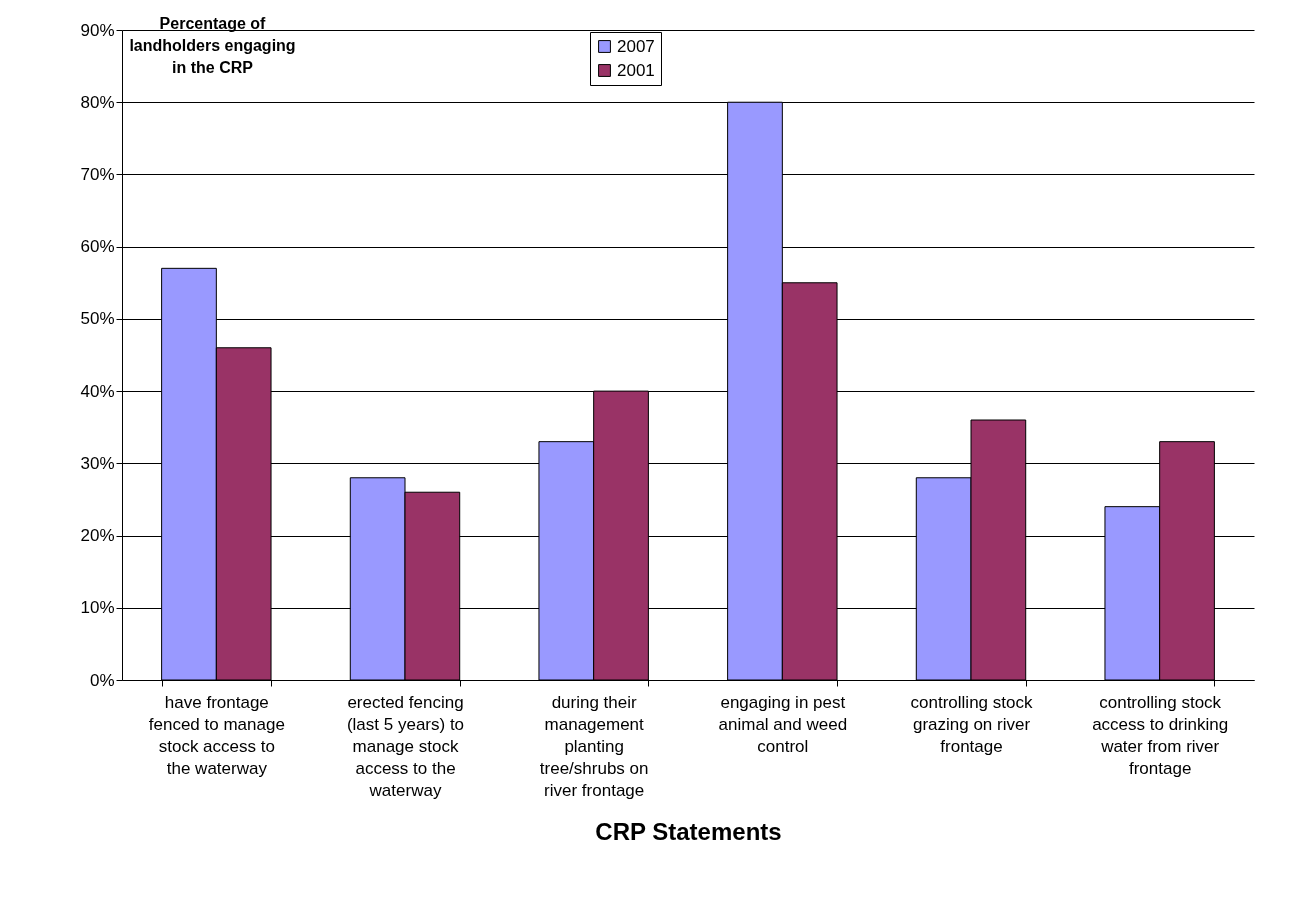 The height and width of the screenshot is (917, 1314). What do you see at coordinates (97, 30) in the screenshot?
I see `y-tick-label: 90%` at bounding box center [97, 30].